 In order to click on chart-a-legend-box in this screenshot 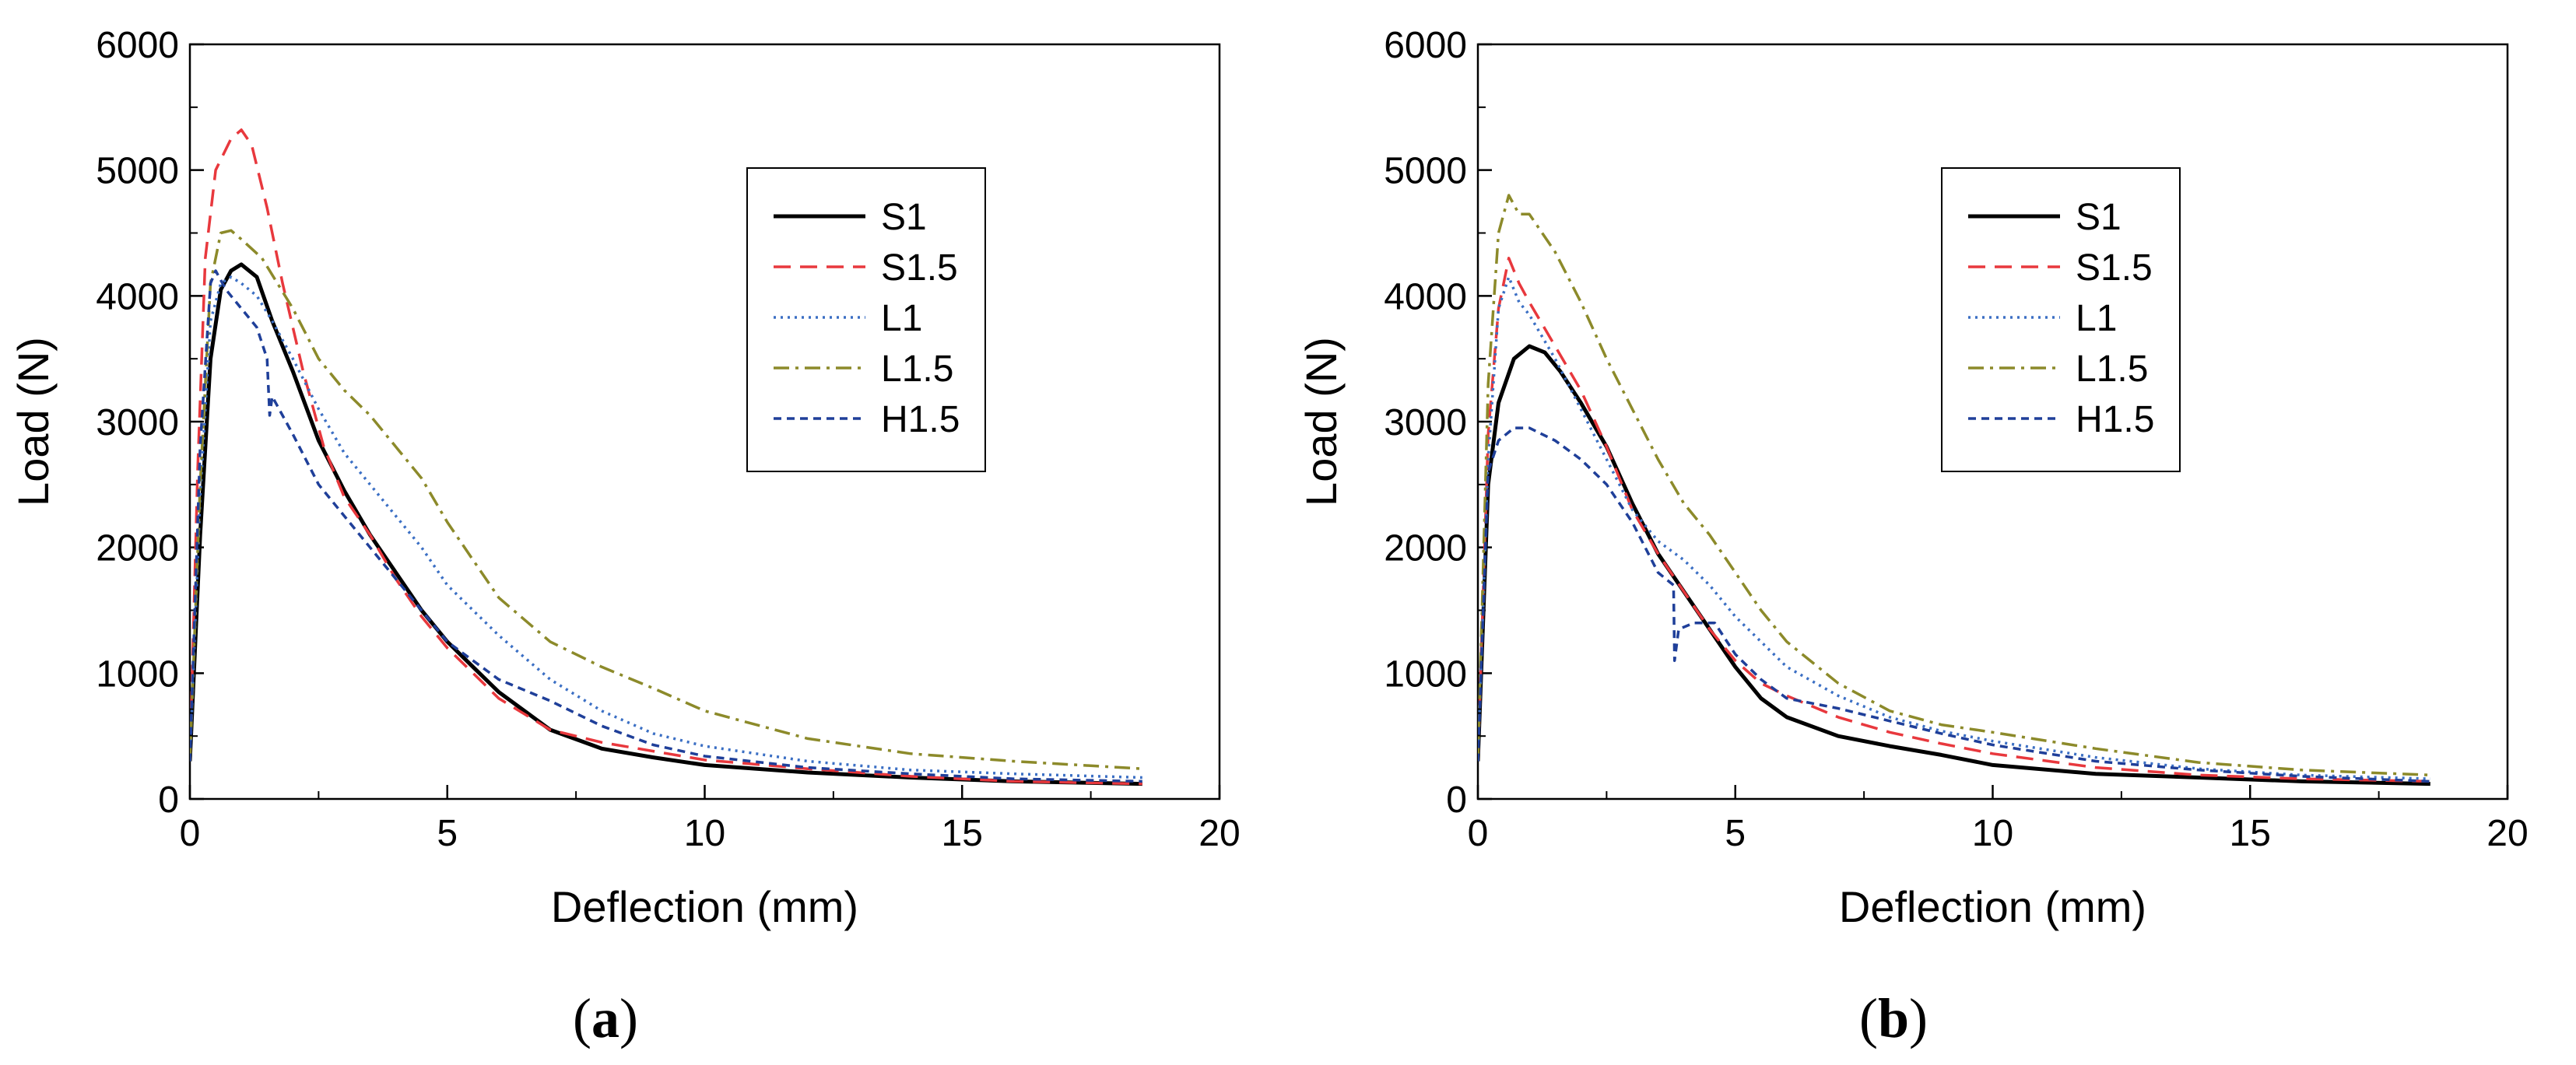, I will do `click(866, 319)`.